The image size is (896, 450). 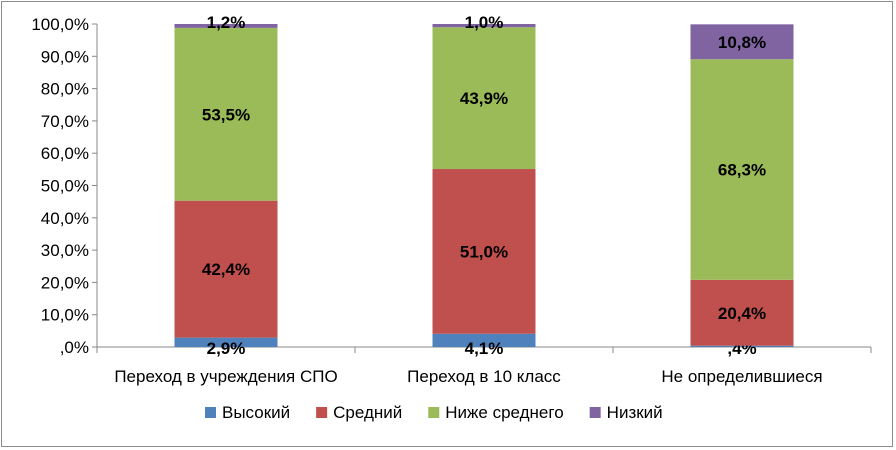 I want to click on data-label: 42,4%, so click(x=226, y=269).